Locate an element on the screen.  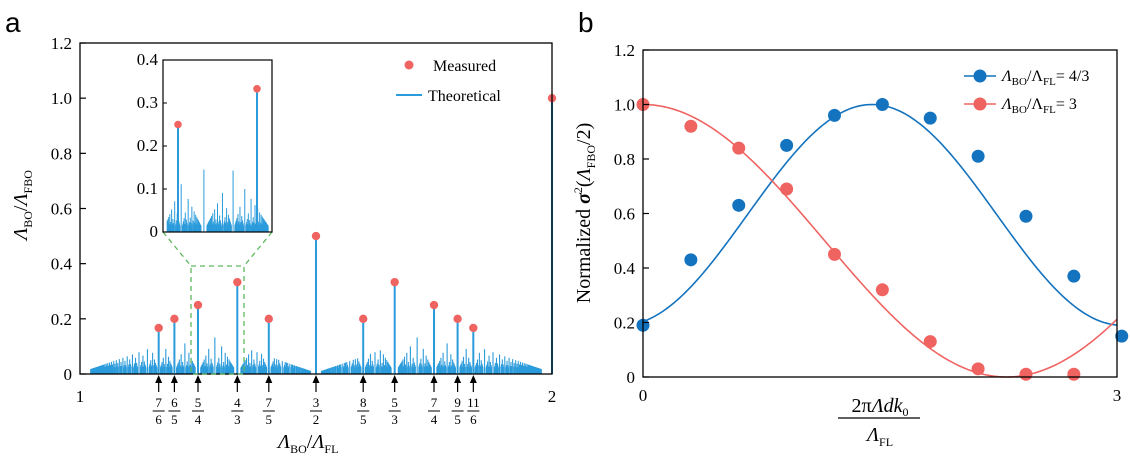
inset-y-ticks: 0 0.1 0.2 0.3 0.4 is located at coordinates (152, 145).